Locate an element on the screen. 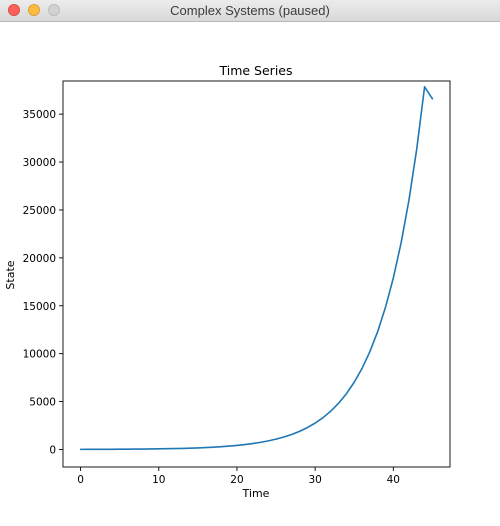  x-tick-label: 10 is located at coordinates (158, 480).